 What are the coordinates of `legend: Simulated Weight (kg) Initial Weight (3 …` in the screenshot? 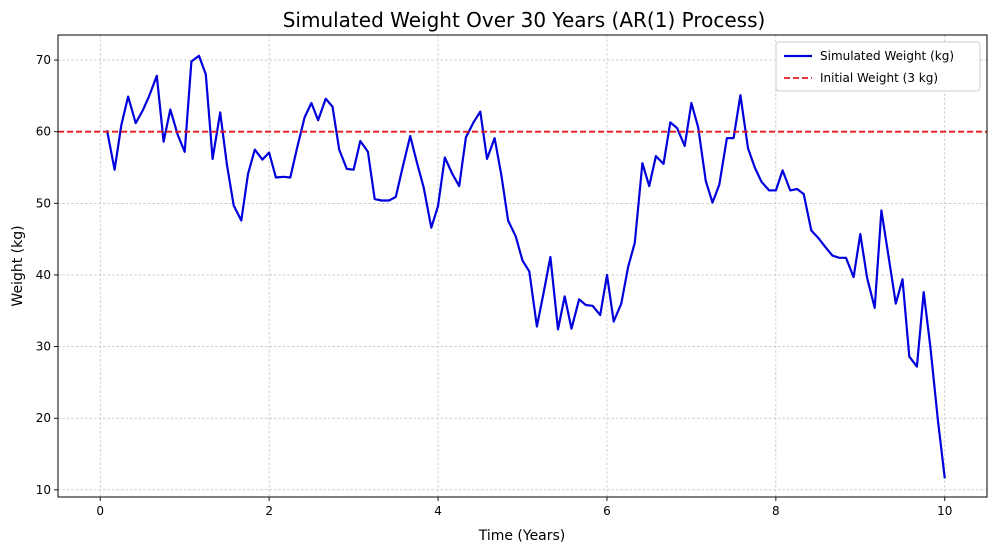 It's located at (878, 66).